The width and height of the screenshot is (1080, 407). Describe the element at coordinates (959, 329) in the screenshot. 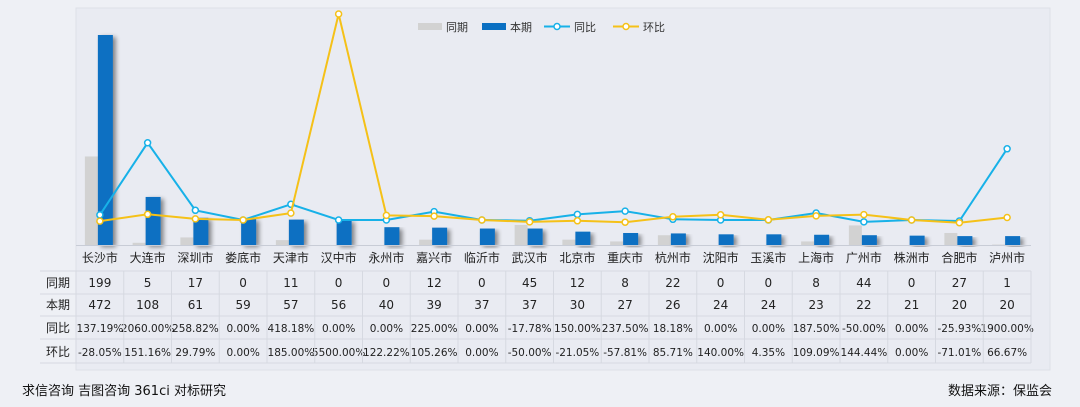

I see `table-cell-2-18: -25.93%` at that location.